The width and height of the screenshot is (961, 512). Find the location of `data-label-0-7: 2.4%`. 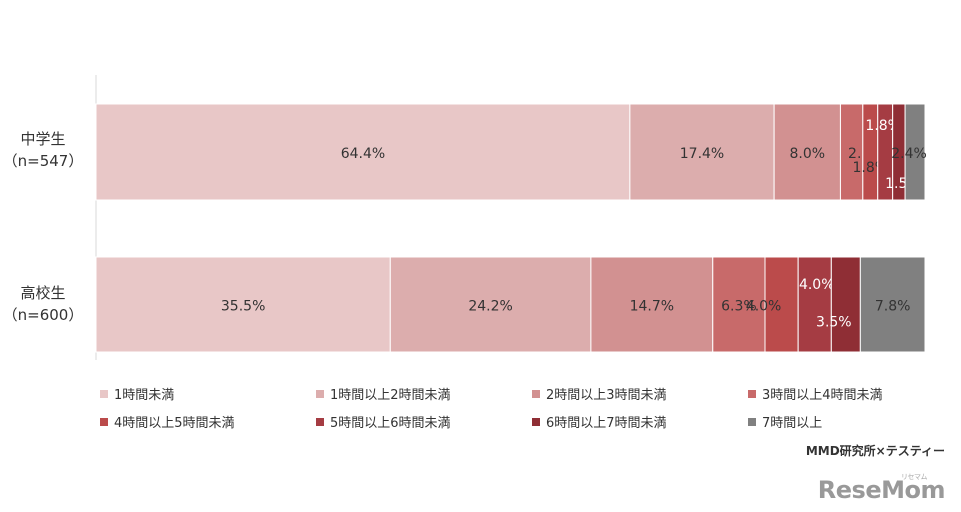

data-label-0-7: 2.4% is located at coordinates (909, 154).